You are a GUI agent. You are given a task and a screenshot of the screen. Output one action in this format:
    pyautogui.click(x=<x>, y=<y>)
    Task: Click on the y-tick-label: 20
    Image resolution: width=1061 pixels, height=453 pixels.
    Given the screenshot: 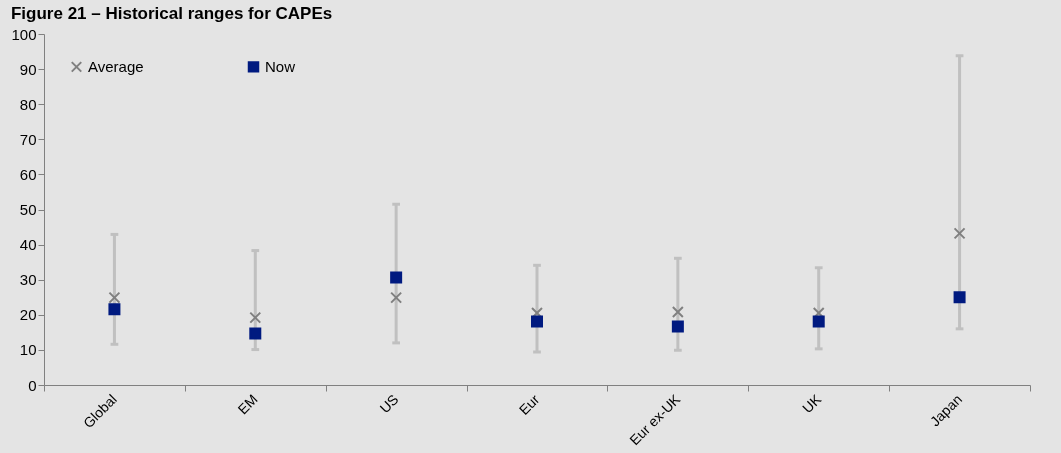 What is the action you would take?
    pyautogui.click(x=28, y=315)
    